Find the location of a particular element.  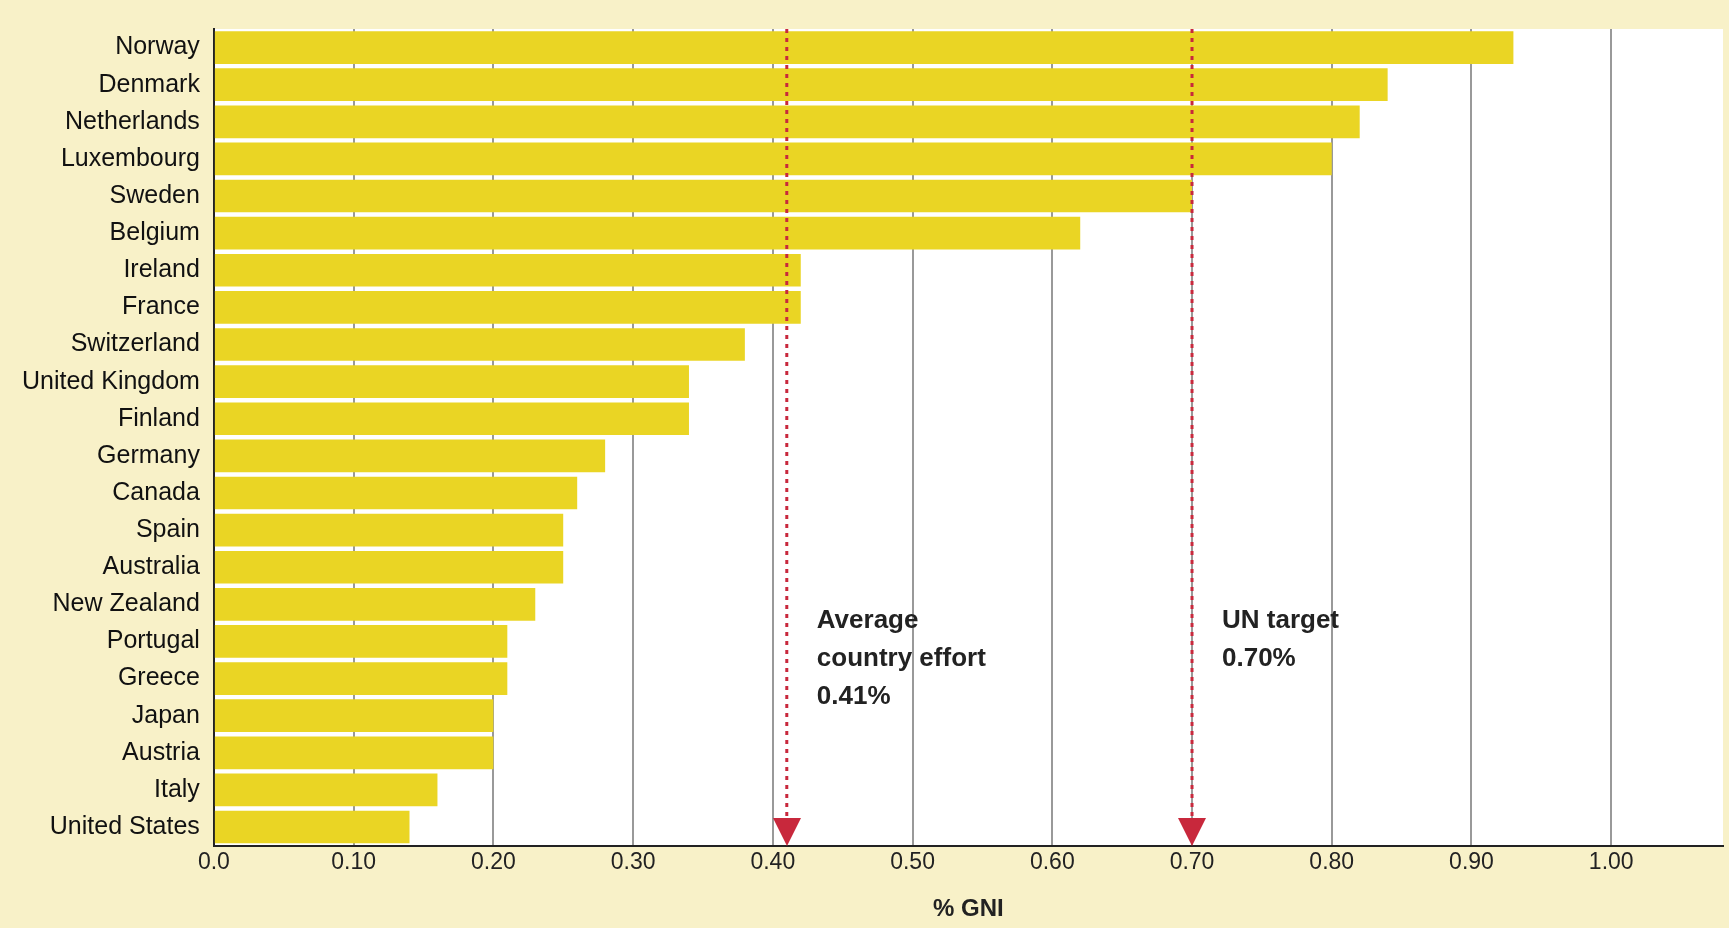

x-tick-label: 0.50 is located at coordinates (912, 860).